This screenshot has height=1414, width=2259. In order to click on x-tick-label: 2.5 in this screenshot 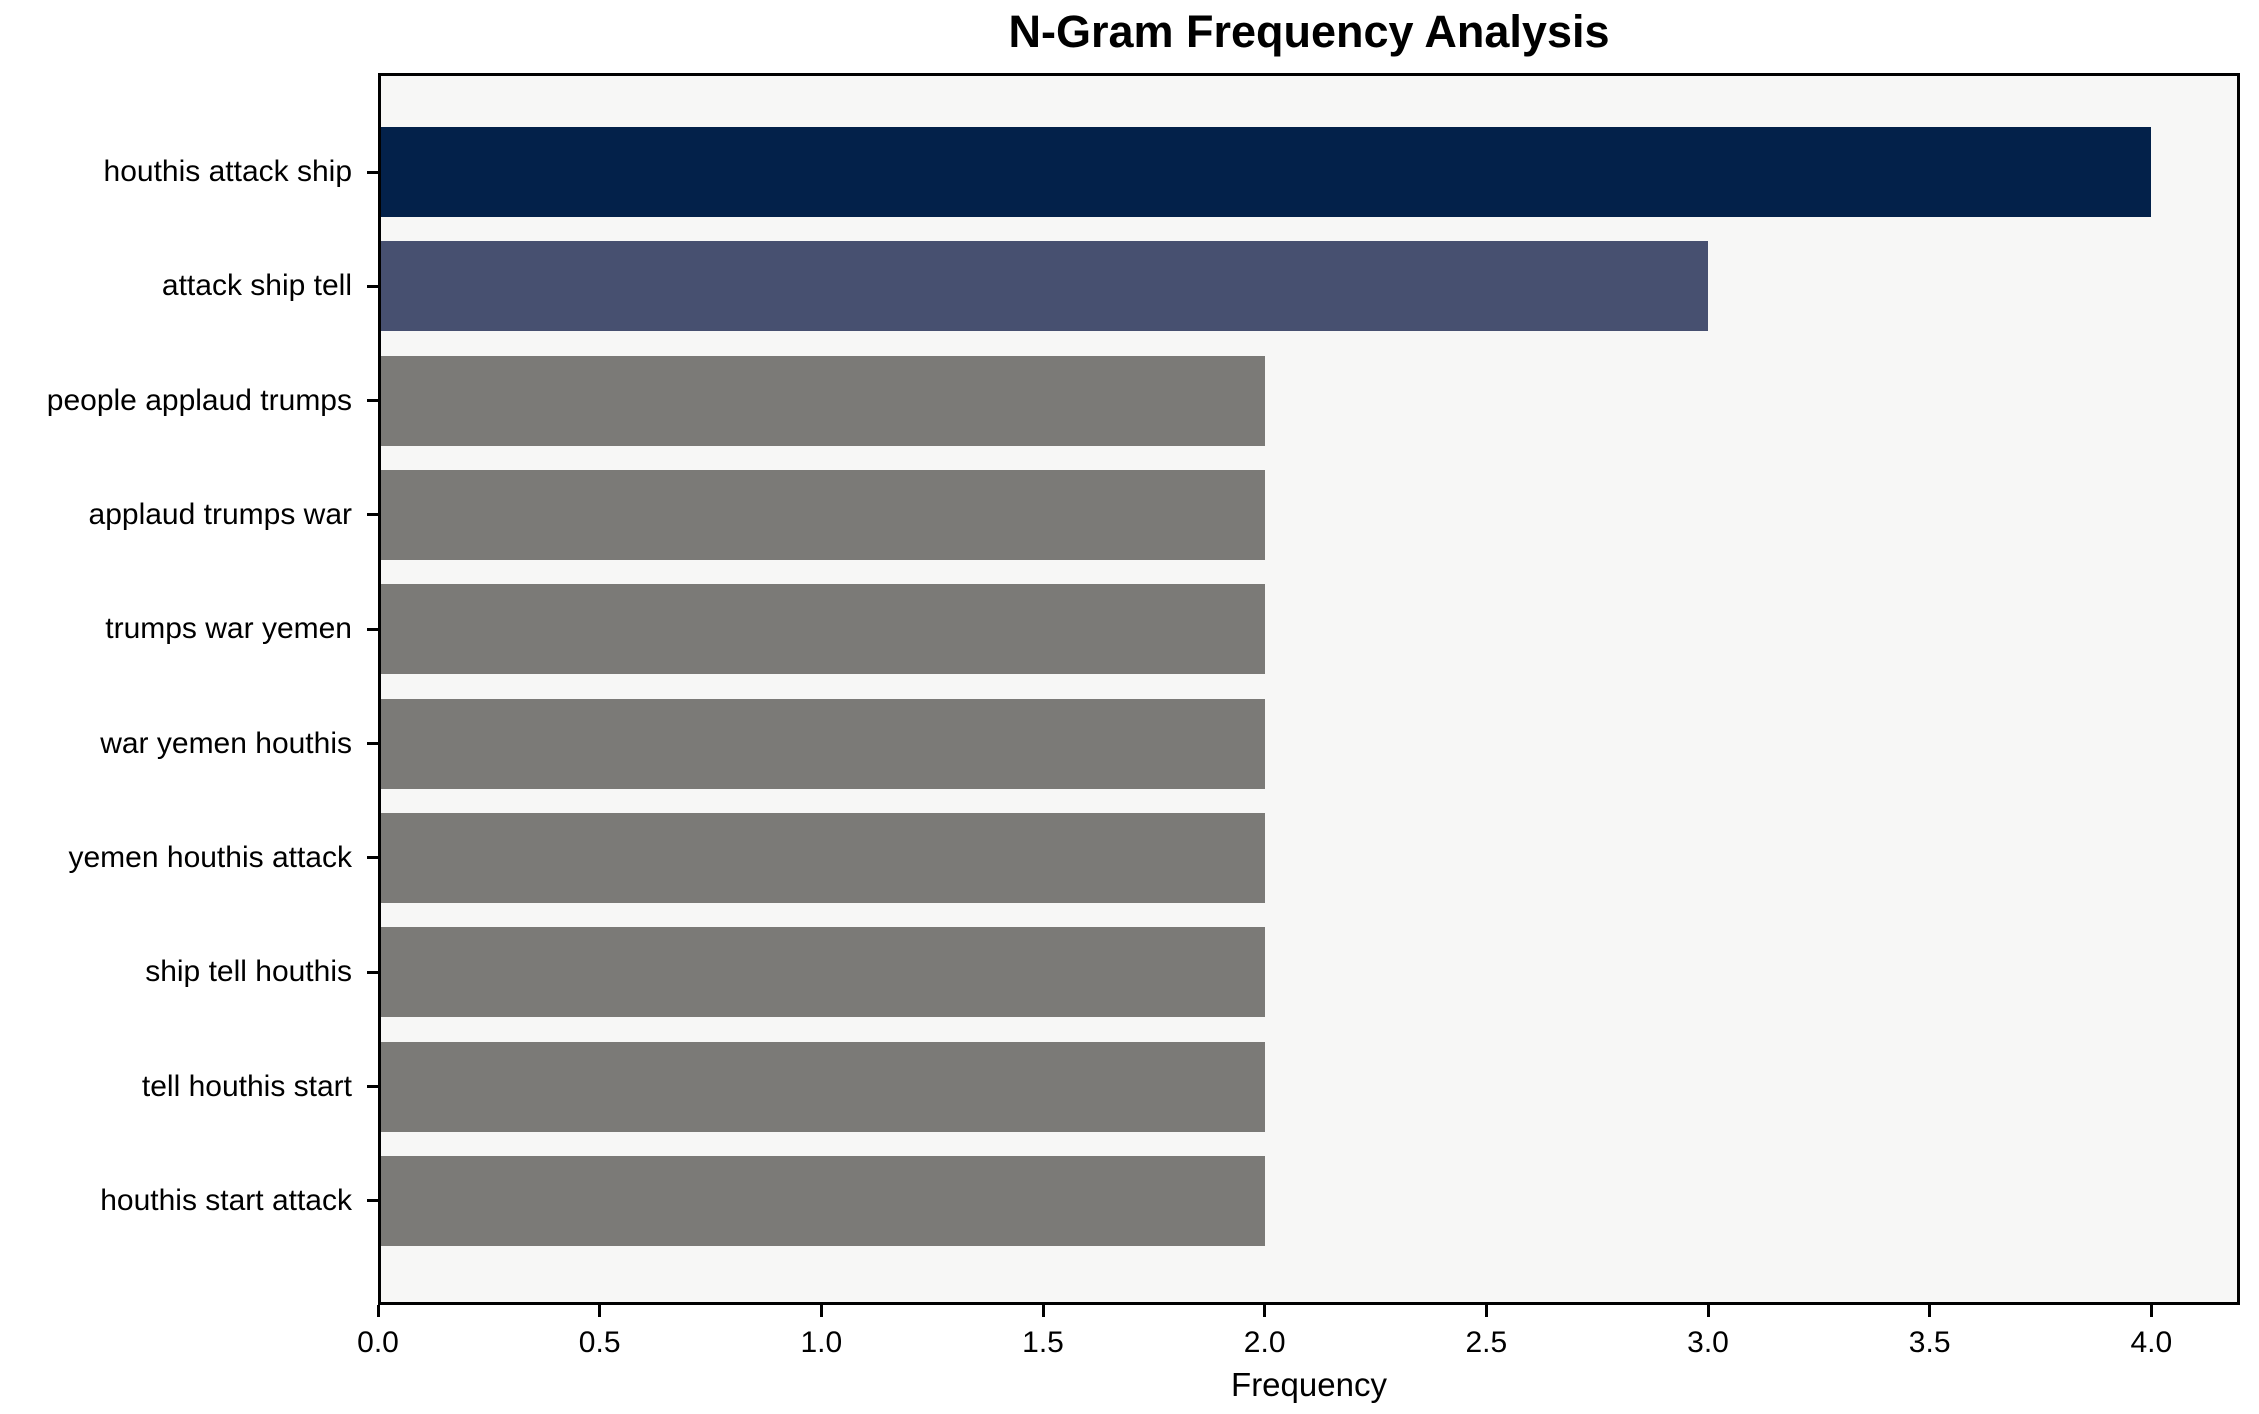, I will do `click(1486, 1342)`.